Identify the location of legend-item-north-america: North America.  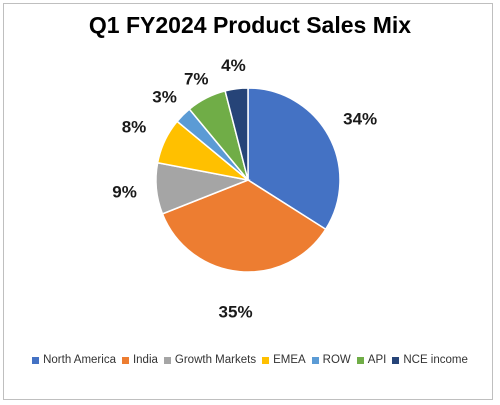
(74, 360).